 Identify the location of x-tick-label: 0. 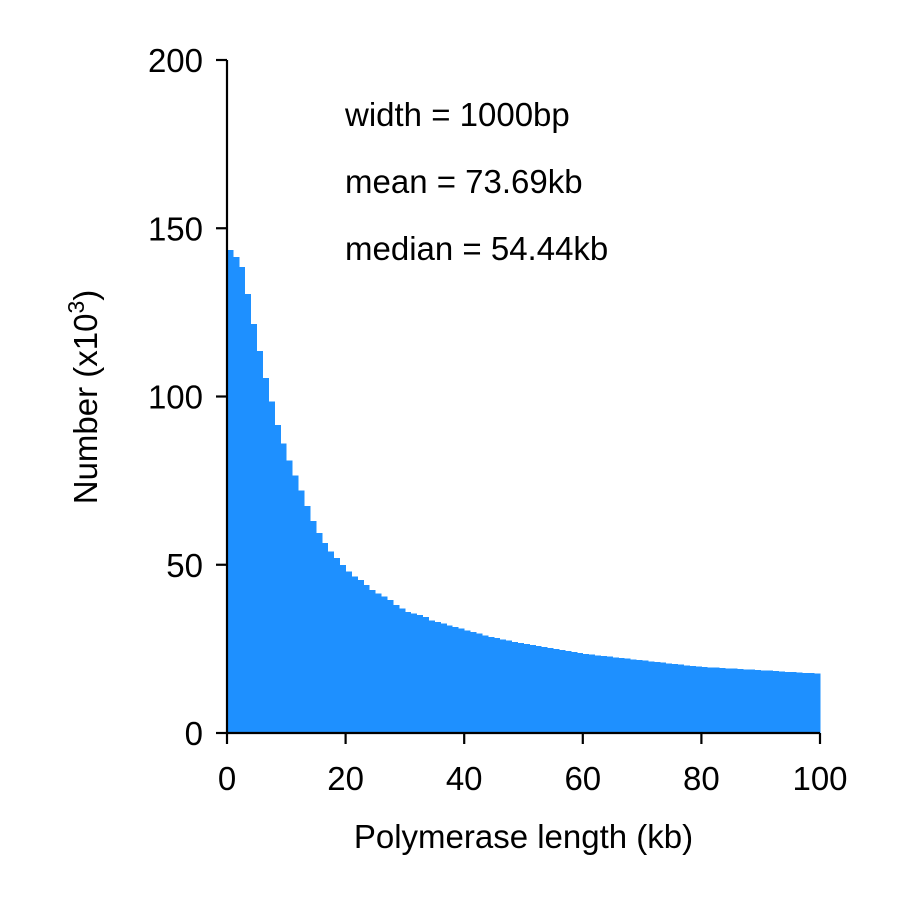
(227, 778).